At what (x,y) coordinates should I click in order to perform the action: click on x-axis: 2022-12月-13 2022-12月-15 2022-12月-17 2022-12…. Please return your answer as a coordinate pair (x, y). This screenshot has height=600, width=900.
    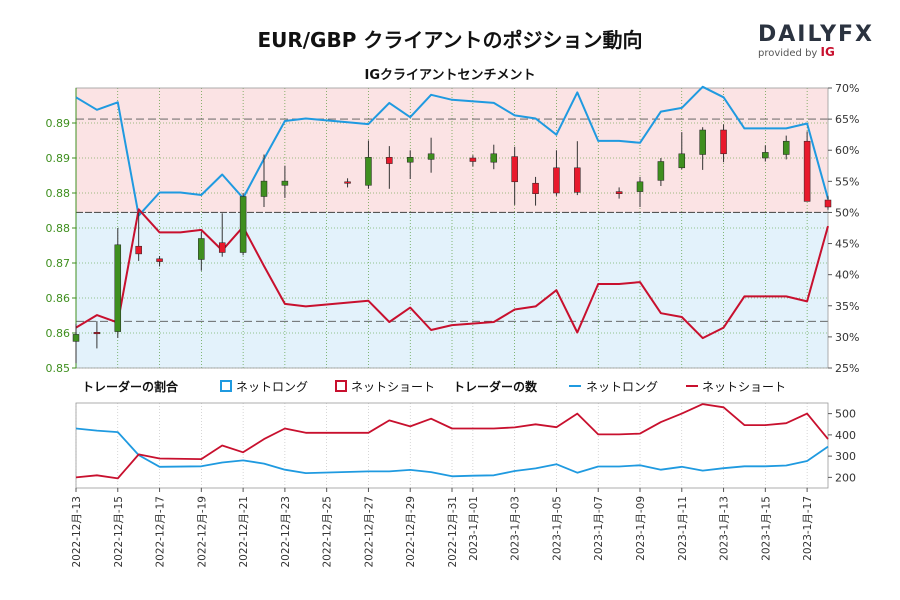
    Looking at the image, I should click on (442, 528).